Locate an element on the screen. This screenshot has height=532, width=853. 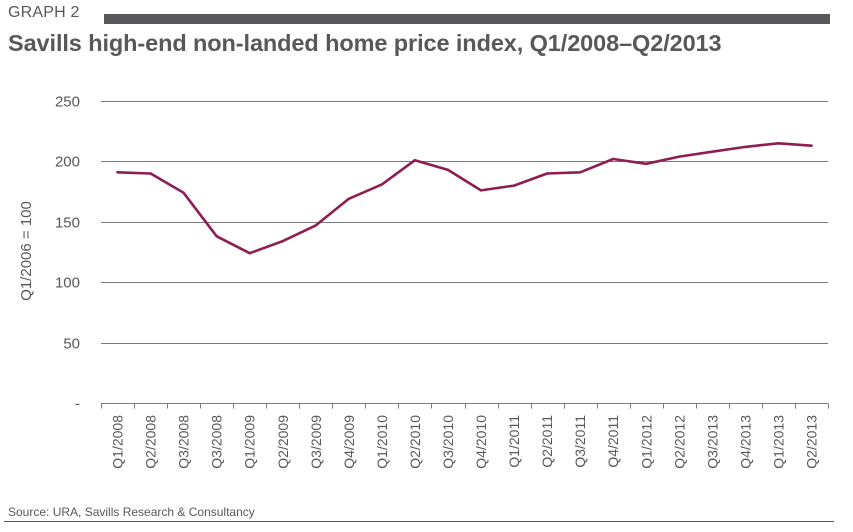
x-tick-label: Q1/2011 is located at coordinates (514, 441).